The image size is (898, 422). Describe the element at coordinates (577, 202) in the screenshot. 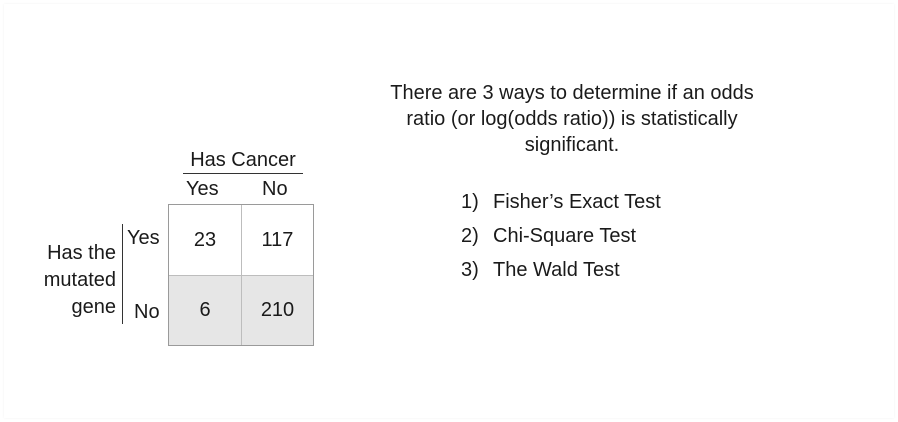

I see `list-item-label: Fisher’s Exact Test` at that location.